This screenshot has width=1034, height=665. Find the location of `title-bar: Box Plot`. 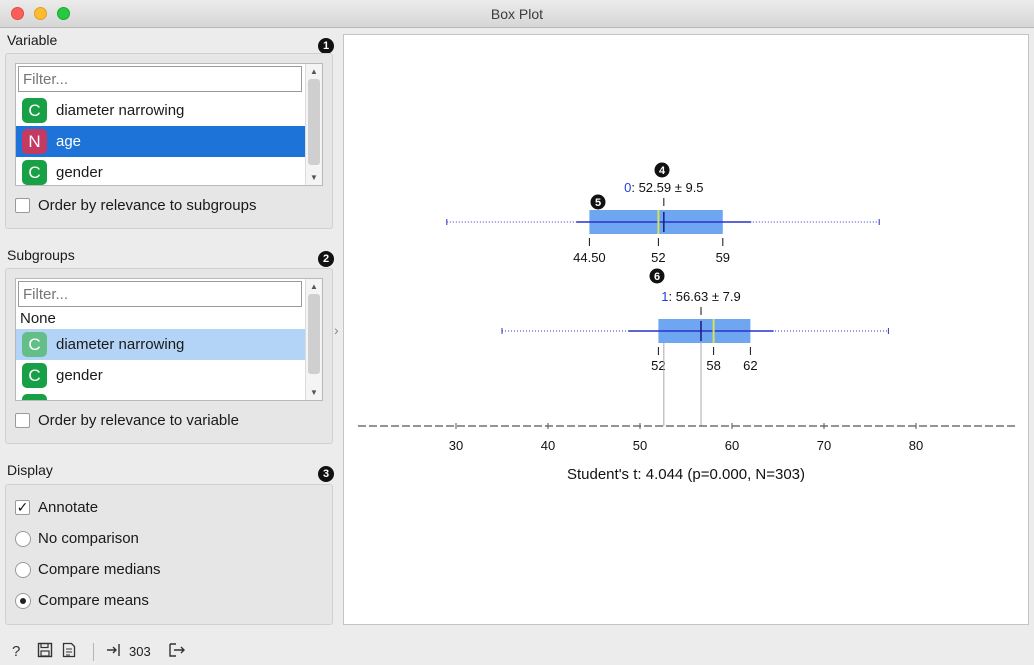

title-bar: Box Plot is located at coordinates (517, 14).